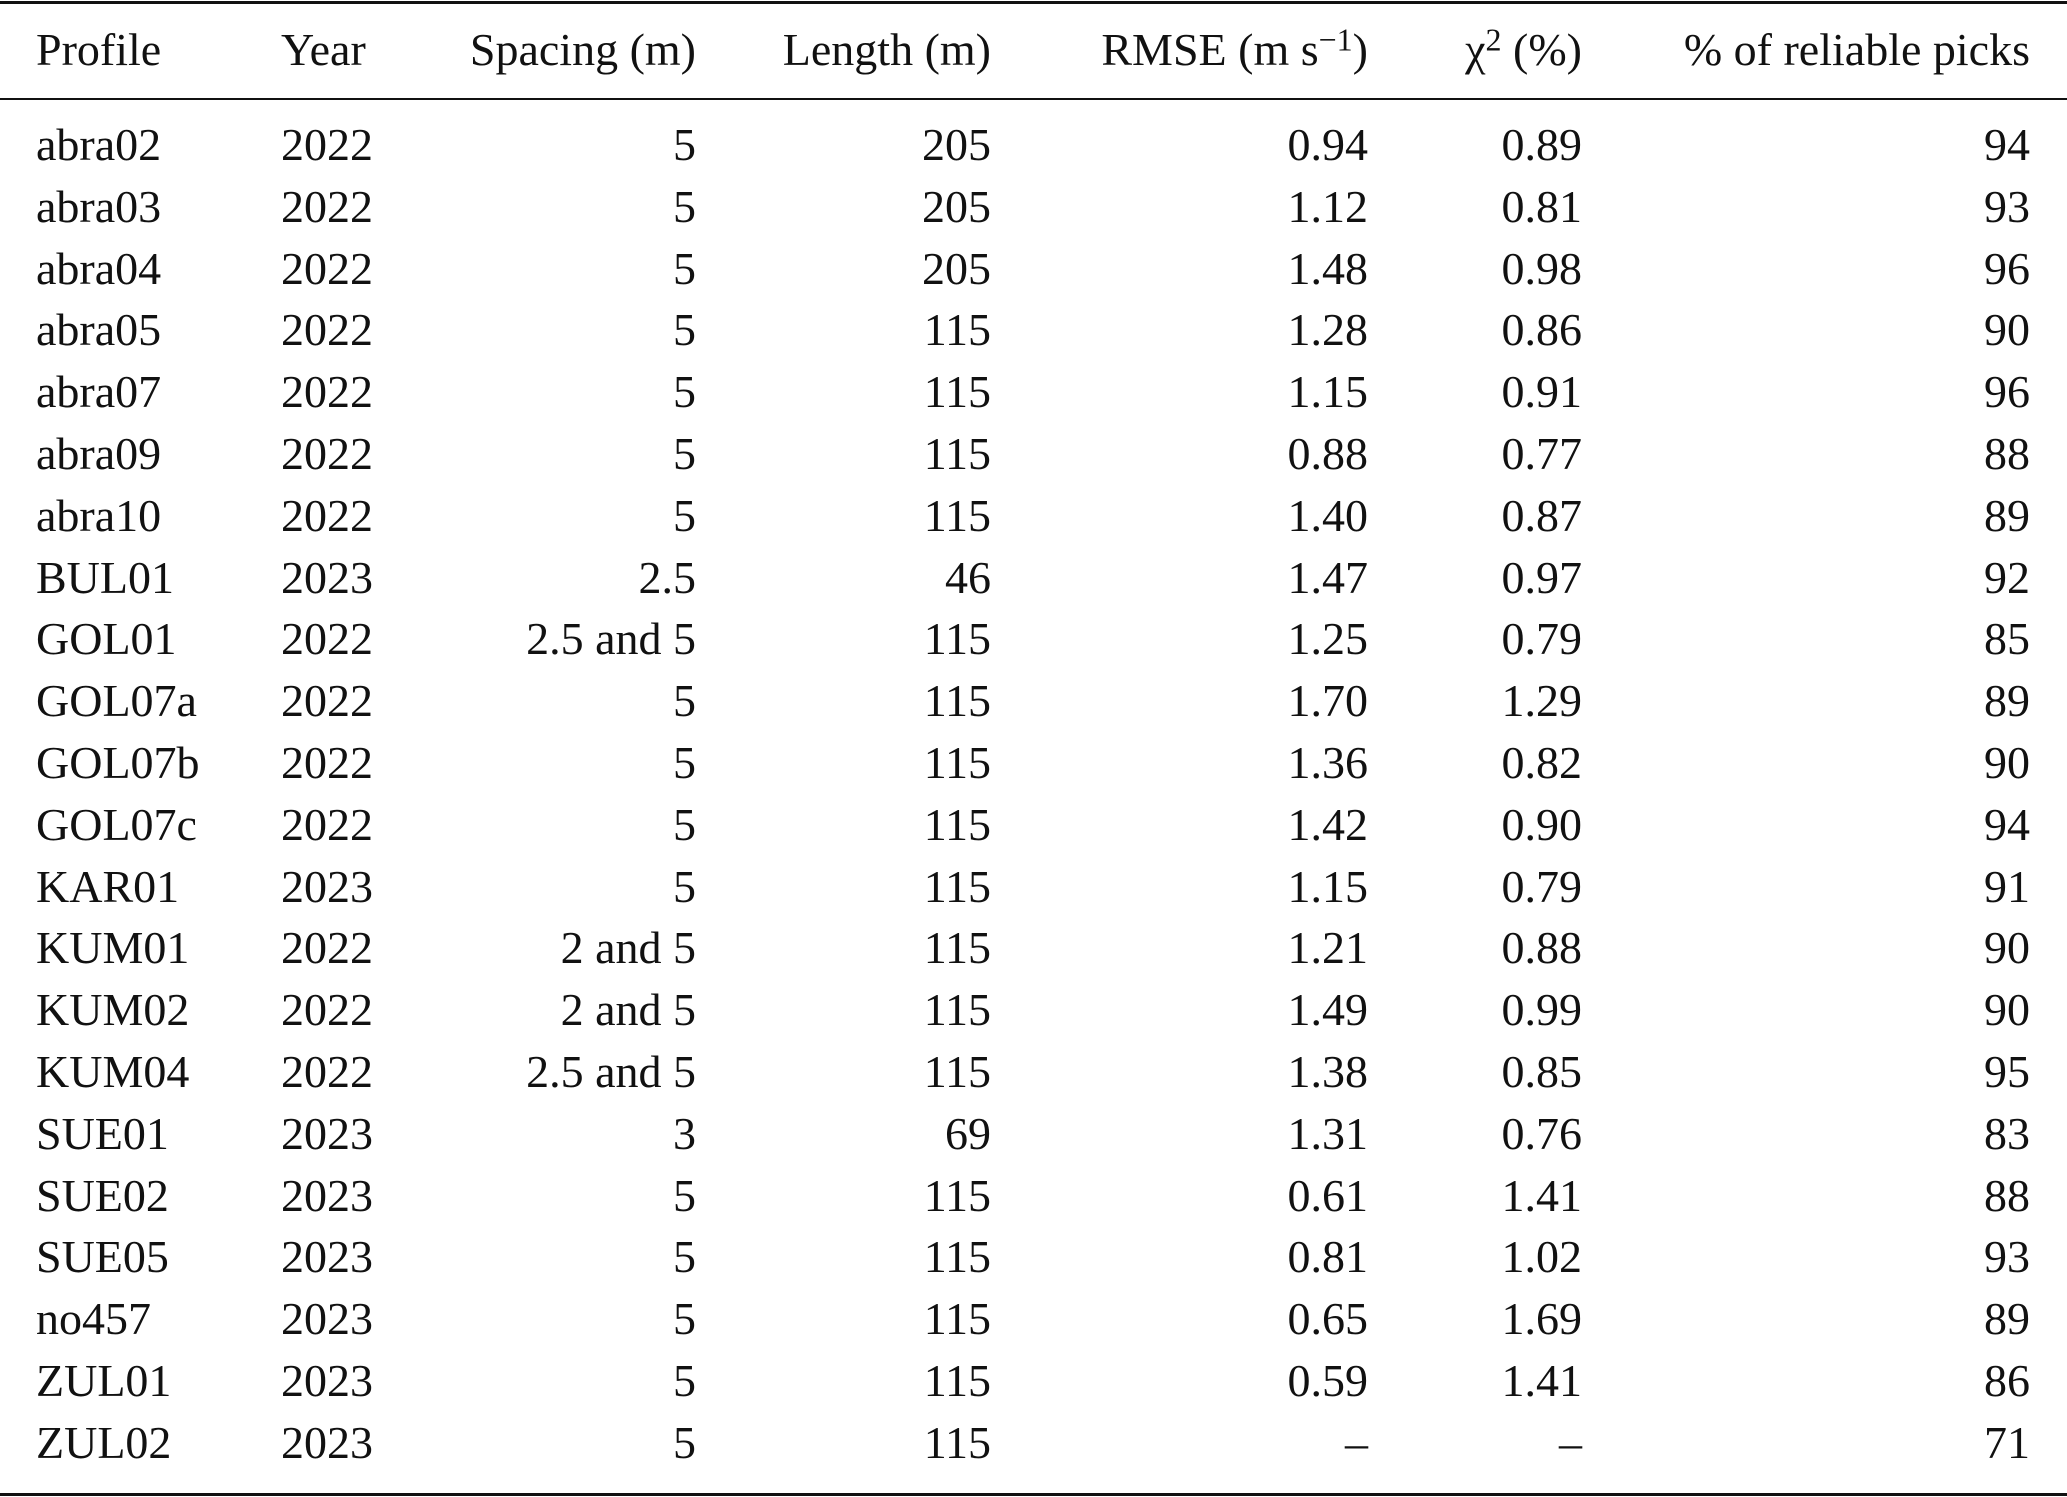  Describe the element at coordinates (1328, 1380) in the screenshot. I see `table-cell: 0.59` at that location.